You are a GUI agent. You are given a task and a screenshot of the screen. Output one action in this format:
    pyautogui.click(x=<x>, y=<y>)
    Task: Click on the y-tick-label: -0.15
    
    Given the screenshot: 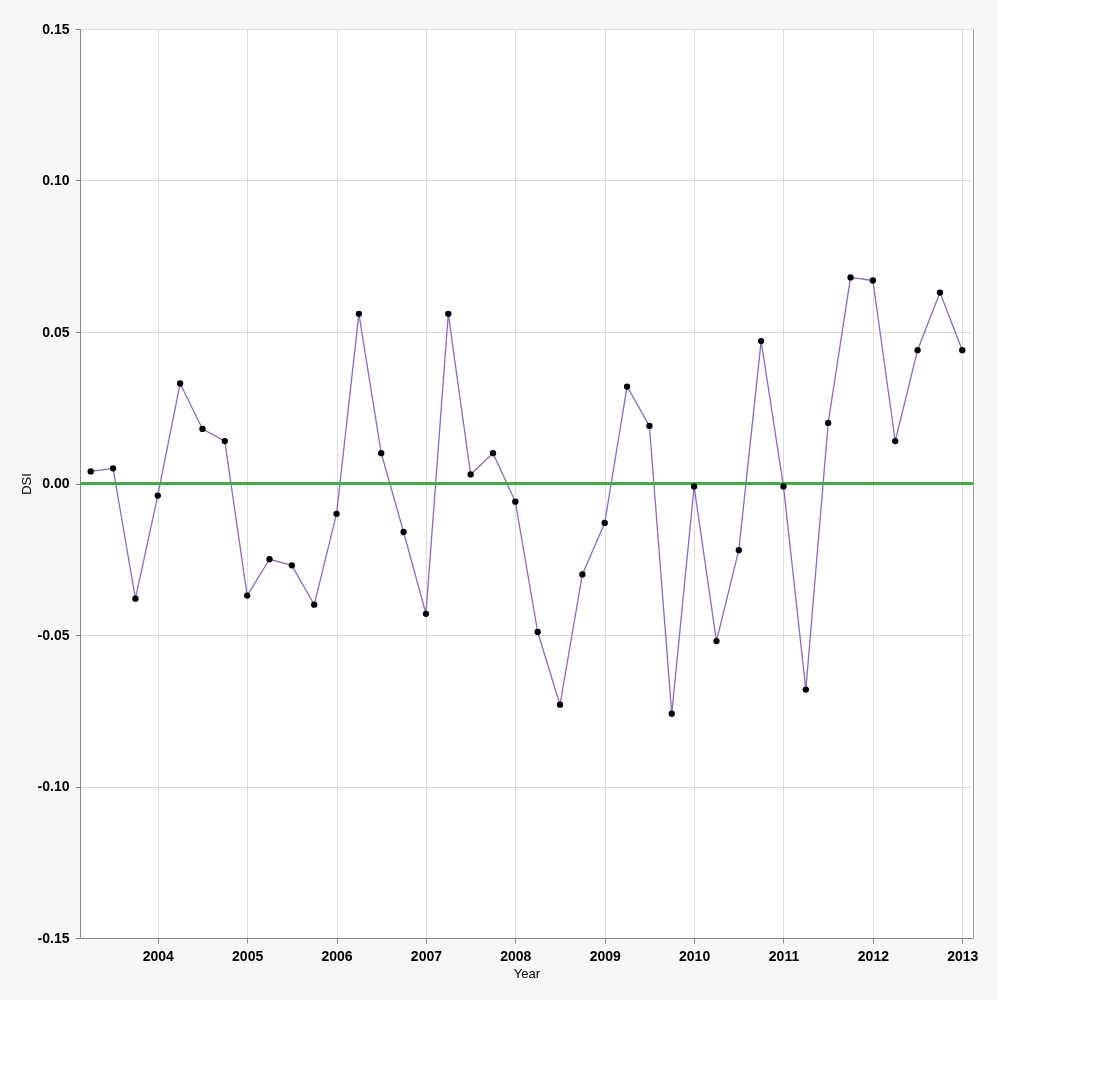 What is the action you would take?
    pyautogui.click(x=53, y=937)
    